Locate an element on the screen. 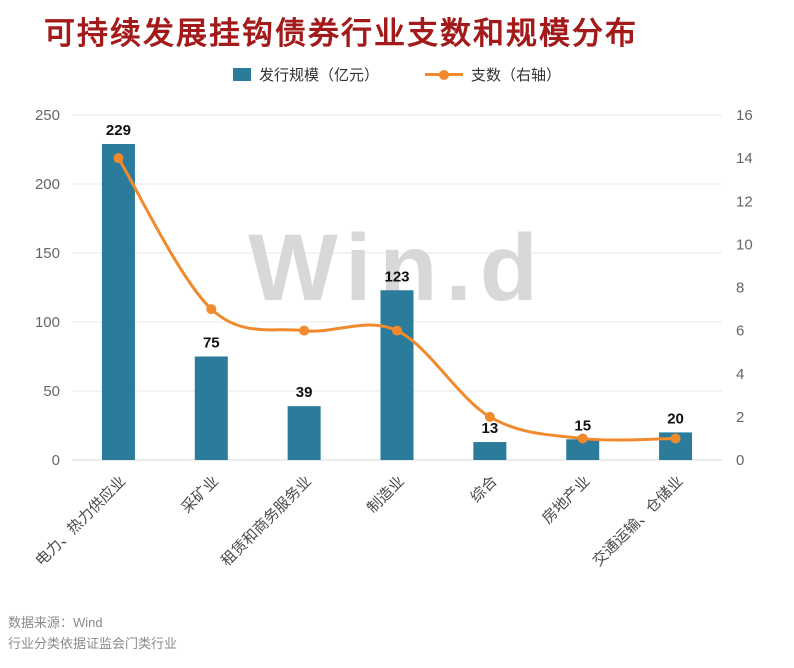 The height and width of the screenshot is (668, 794). footer: 数据来源：Wind 行业分类依据证监会门类行业 is located at coordinates (92, 633).